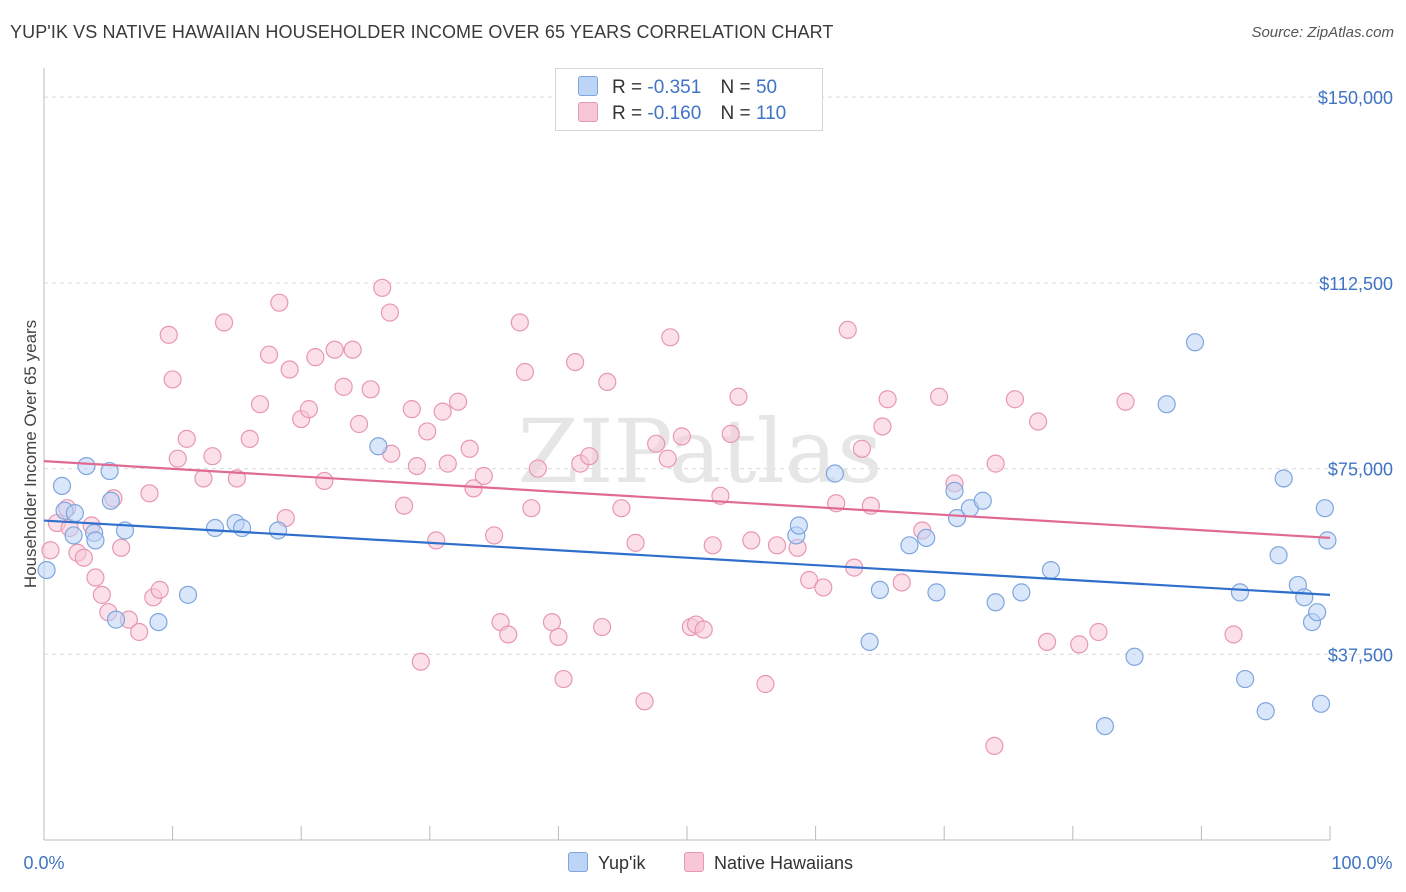 The image size is (1406, 892). I want to click on legend-swatch-native-hawaiians, so click(588, 112).